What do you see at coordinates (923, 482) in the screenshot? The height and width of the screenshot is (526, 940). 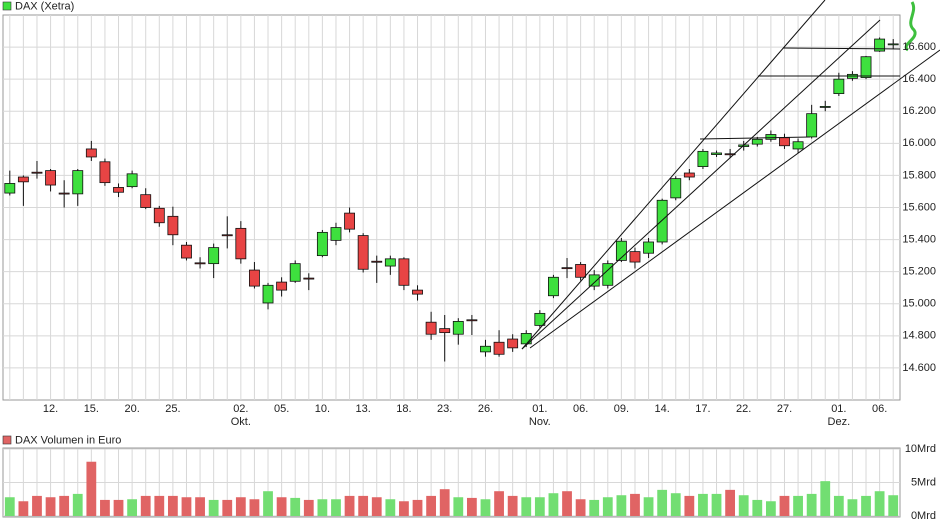 I see `y-tick-label: 5Mrd` at bounding box center [923, 482].